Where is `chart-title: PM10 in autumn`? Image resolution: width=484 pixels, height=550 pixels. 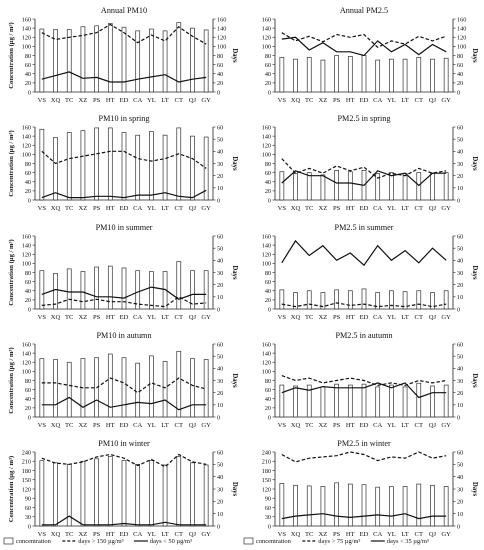
chart-title: PM10 in autumn is located at coordinates (123, 335).